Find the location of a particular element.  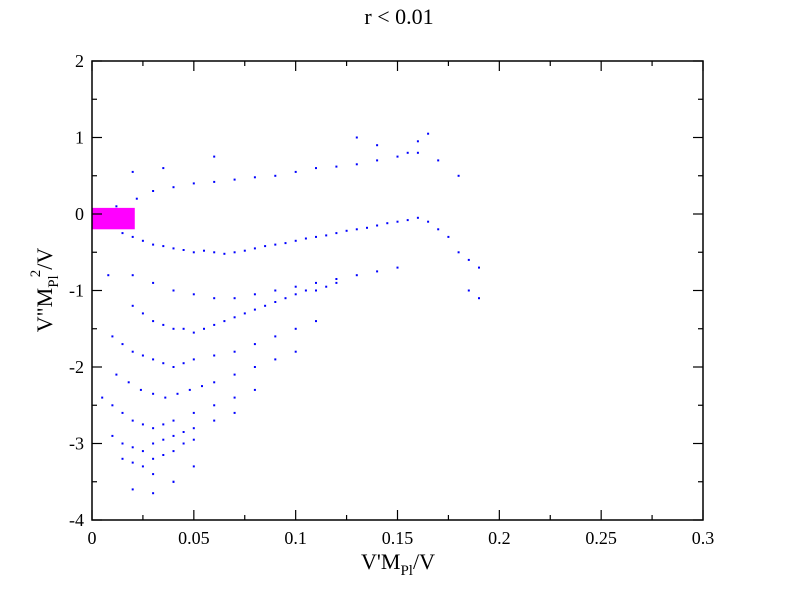

y-axis-label-sup: 2 is located at coordinates (36, 274).